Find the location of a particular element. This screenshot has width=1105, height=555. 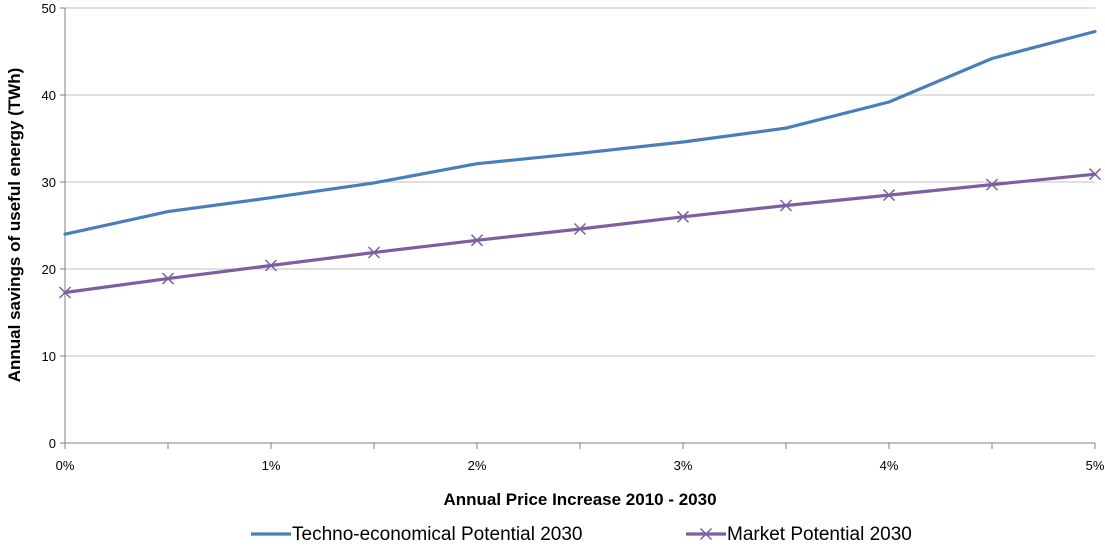

y-tick-label: 30 is located at coordinates (49, 182).